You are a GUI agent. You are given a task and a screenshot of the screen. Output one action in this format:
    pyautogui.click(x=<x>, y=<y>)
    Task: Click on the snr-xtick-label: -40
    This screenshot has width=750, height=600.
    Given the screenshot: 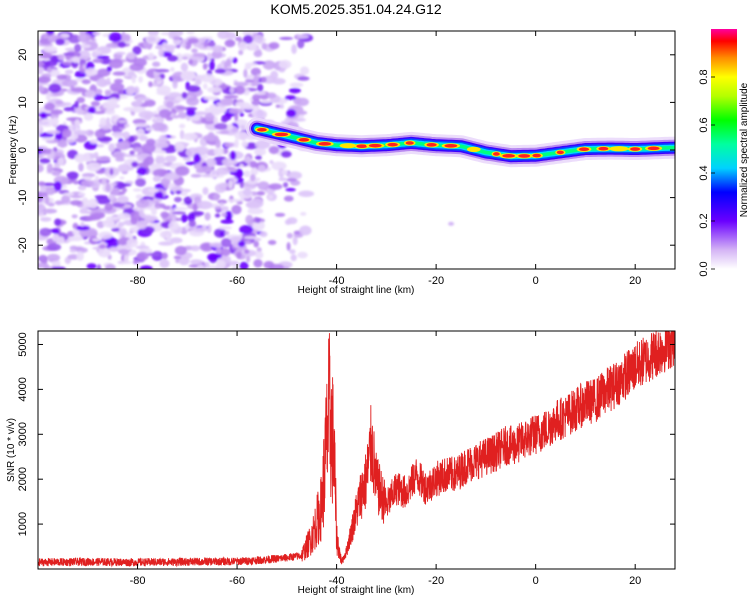 What is the action you would take?
    pyautogui.click(x=337, y=581)
    